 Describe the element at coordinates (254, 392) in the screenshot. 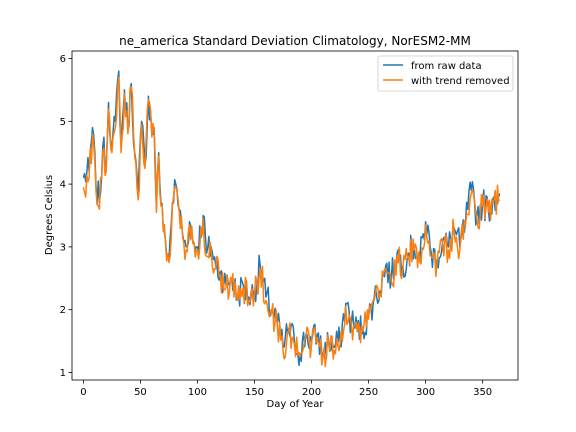

I see `x-tick-label: 150` at that location.